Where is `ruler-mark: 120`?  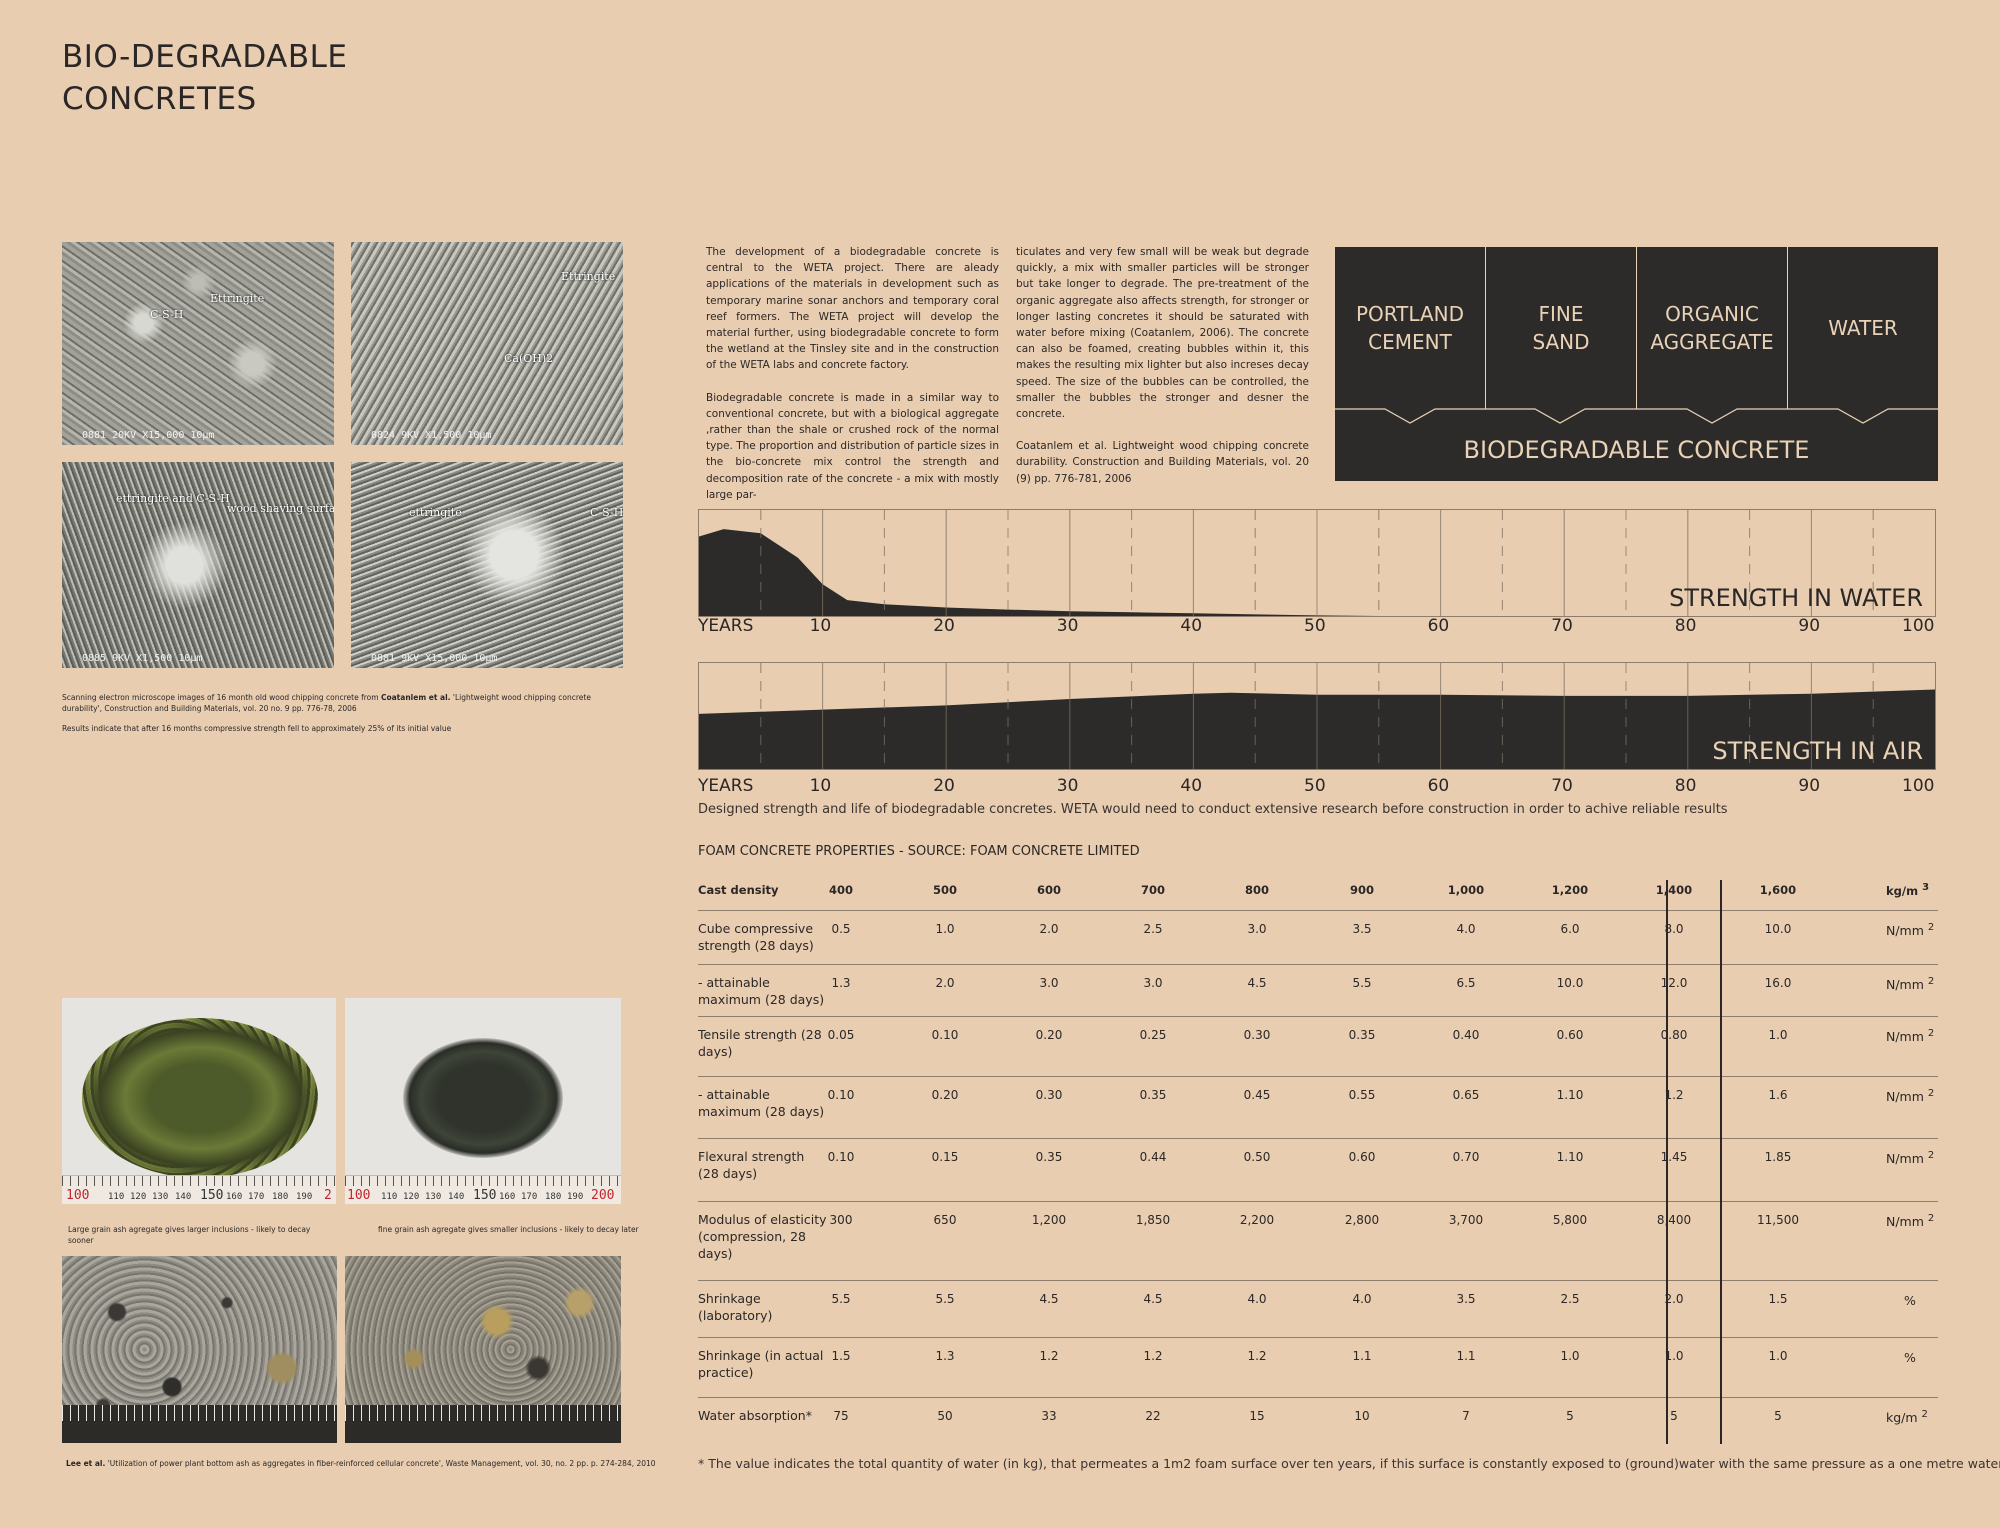 ruler-mark: 120 is located at coordinates (411, 1197).